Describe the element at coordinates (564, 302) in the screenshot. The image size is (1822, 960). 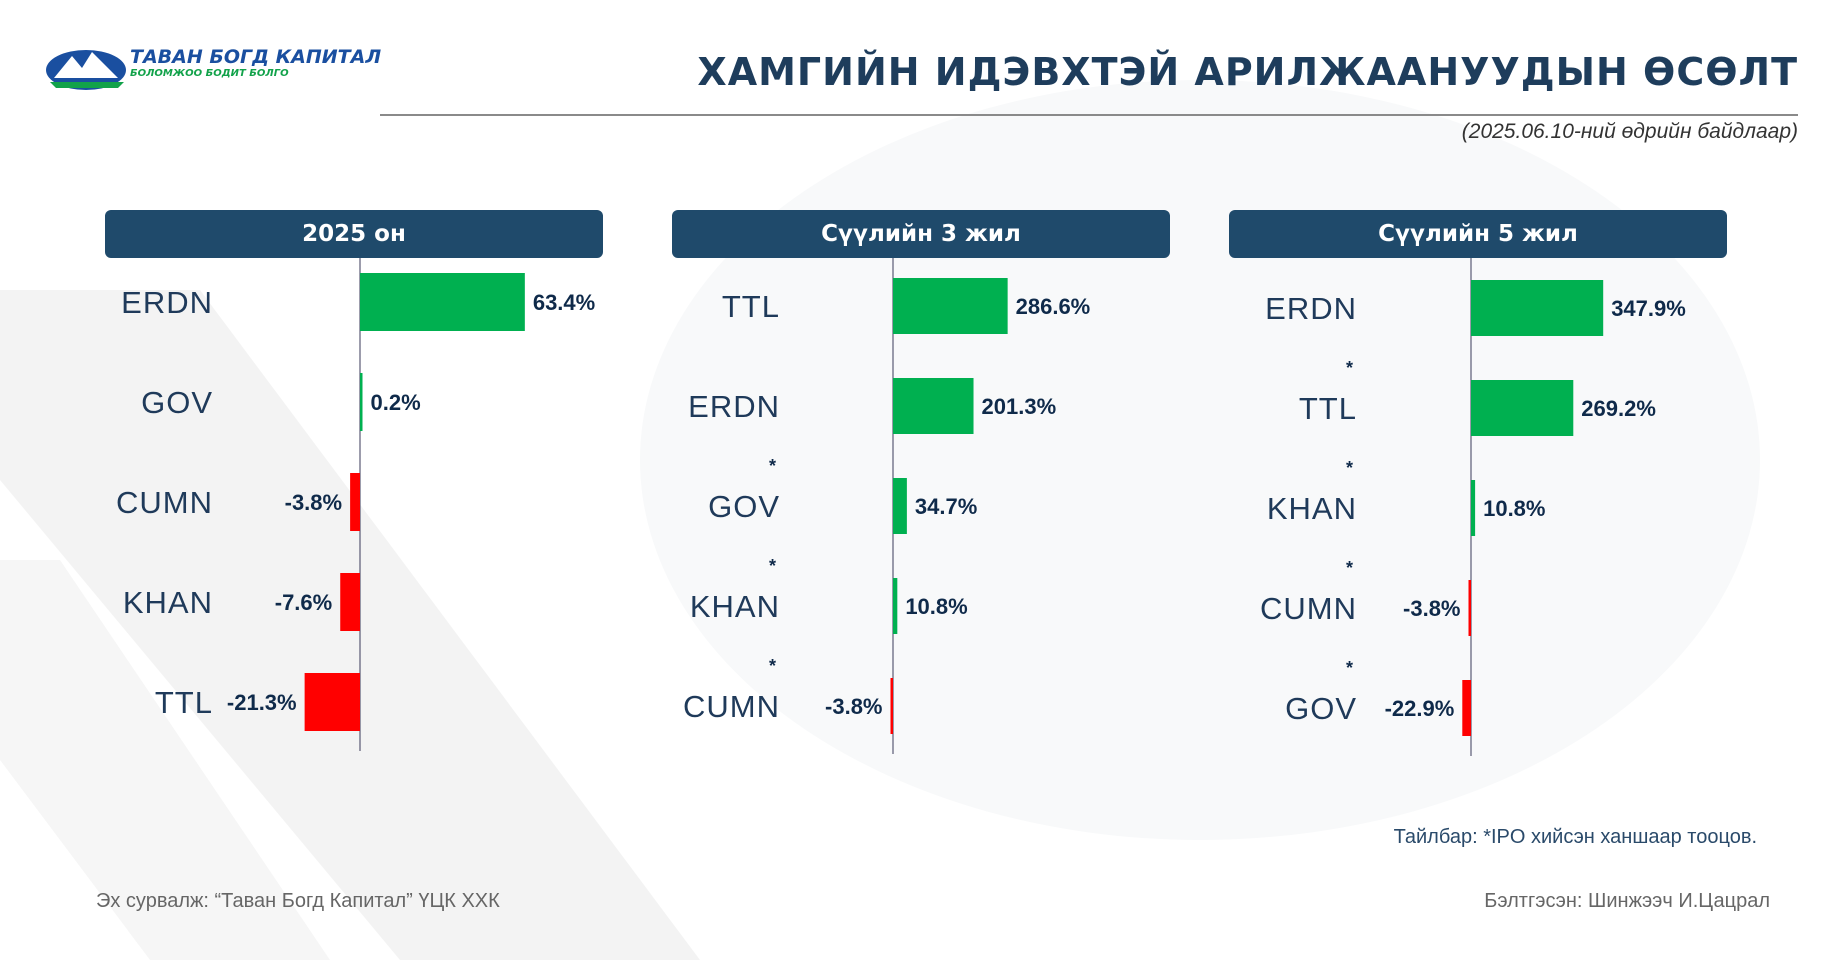
I see `value-label: 63.4%` at that location.